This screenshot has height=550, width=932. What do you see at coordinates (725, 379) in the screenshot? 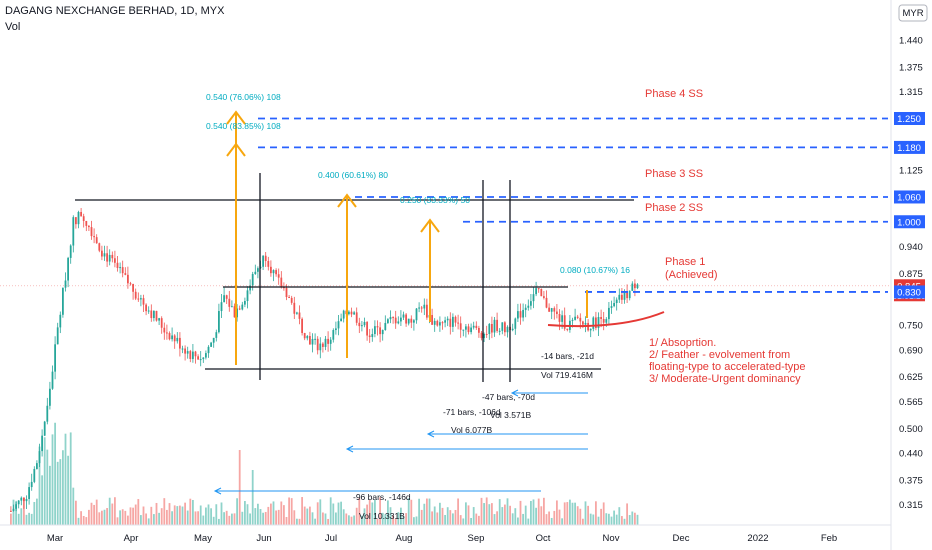
I see `note-4: 3/ Moderate-Urgent dominancy` at bounding box center [725, 379].